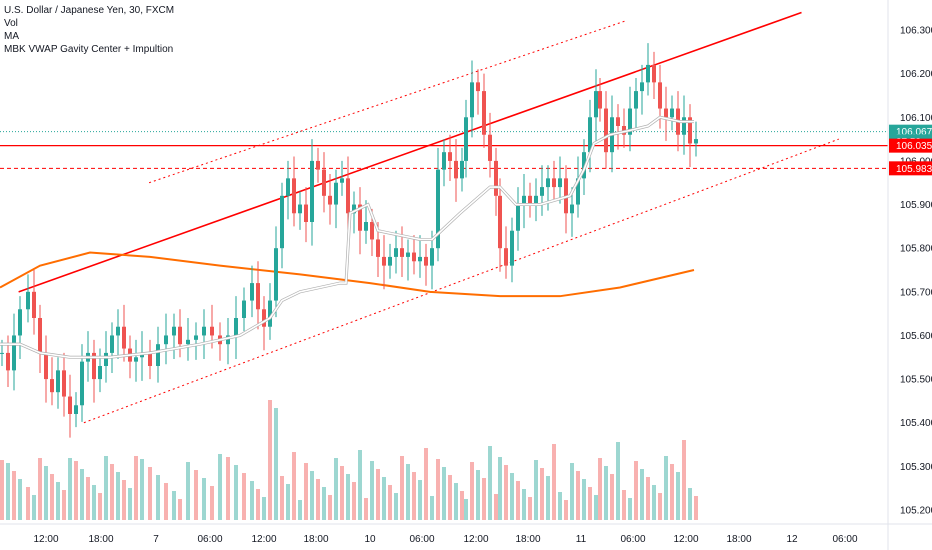 The width and height of the screenshot is (932, 550). I want to click on legend-symbol: U.S. Dollar / Japanese Yen, 30, FXCM, so click(89, 10).